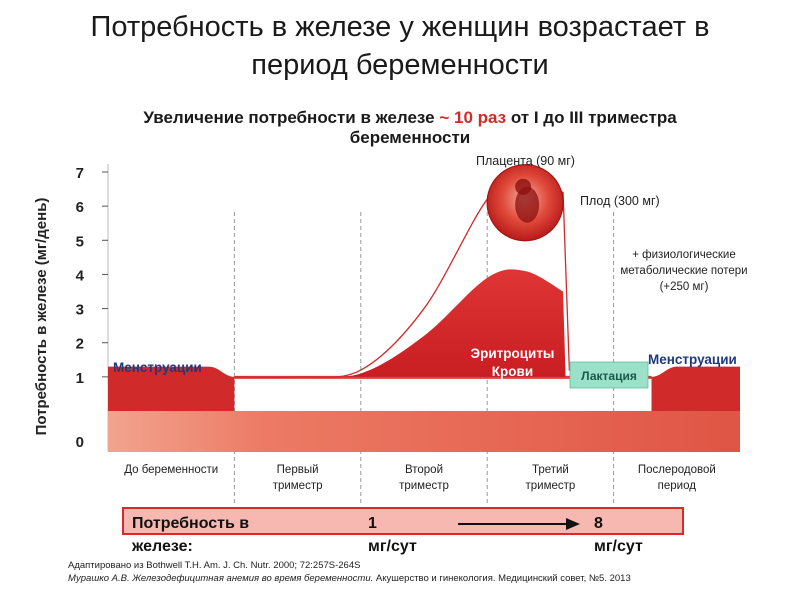  I want to click on summary-to-value: 8, so click(598, 523).